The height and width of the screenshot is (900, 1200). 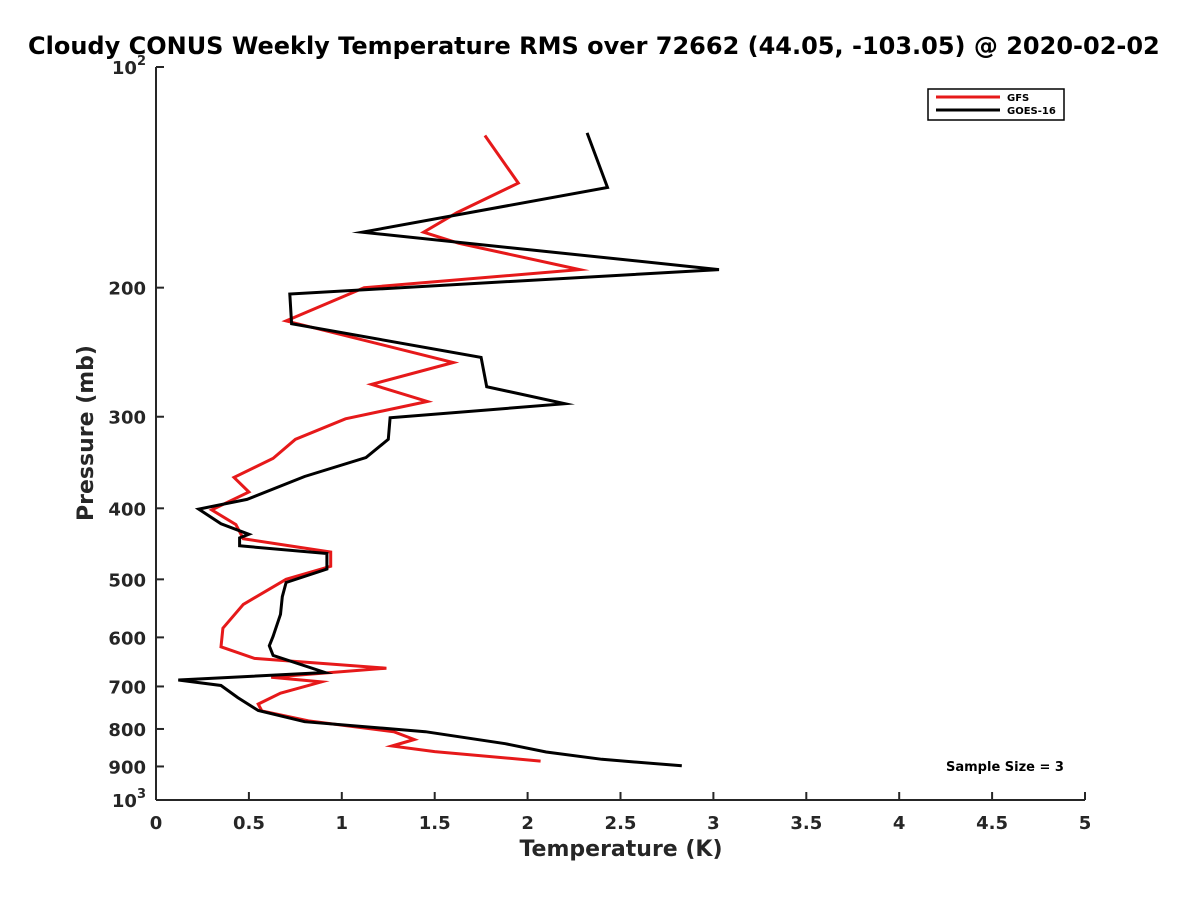 I want to click on y-tick-label: 800, so click(x=127, y=730).